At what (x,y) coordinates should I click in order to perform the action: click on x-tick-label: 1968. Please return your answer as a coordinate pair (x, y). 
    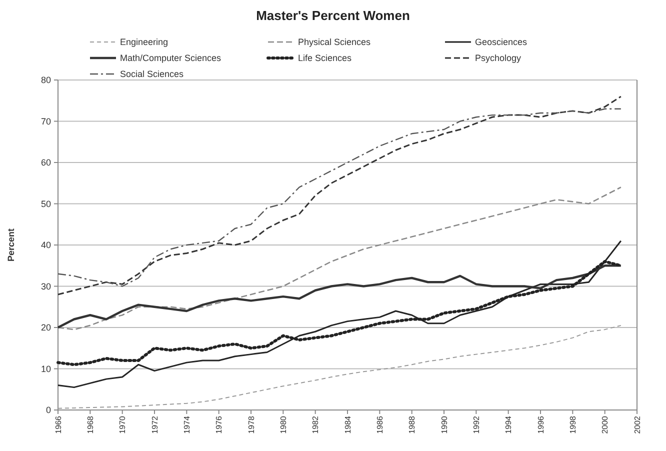
    Looking at the image, I should click on (90, 424).